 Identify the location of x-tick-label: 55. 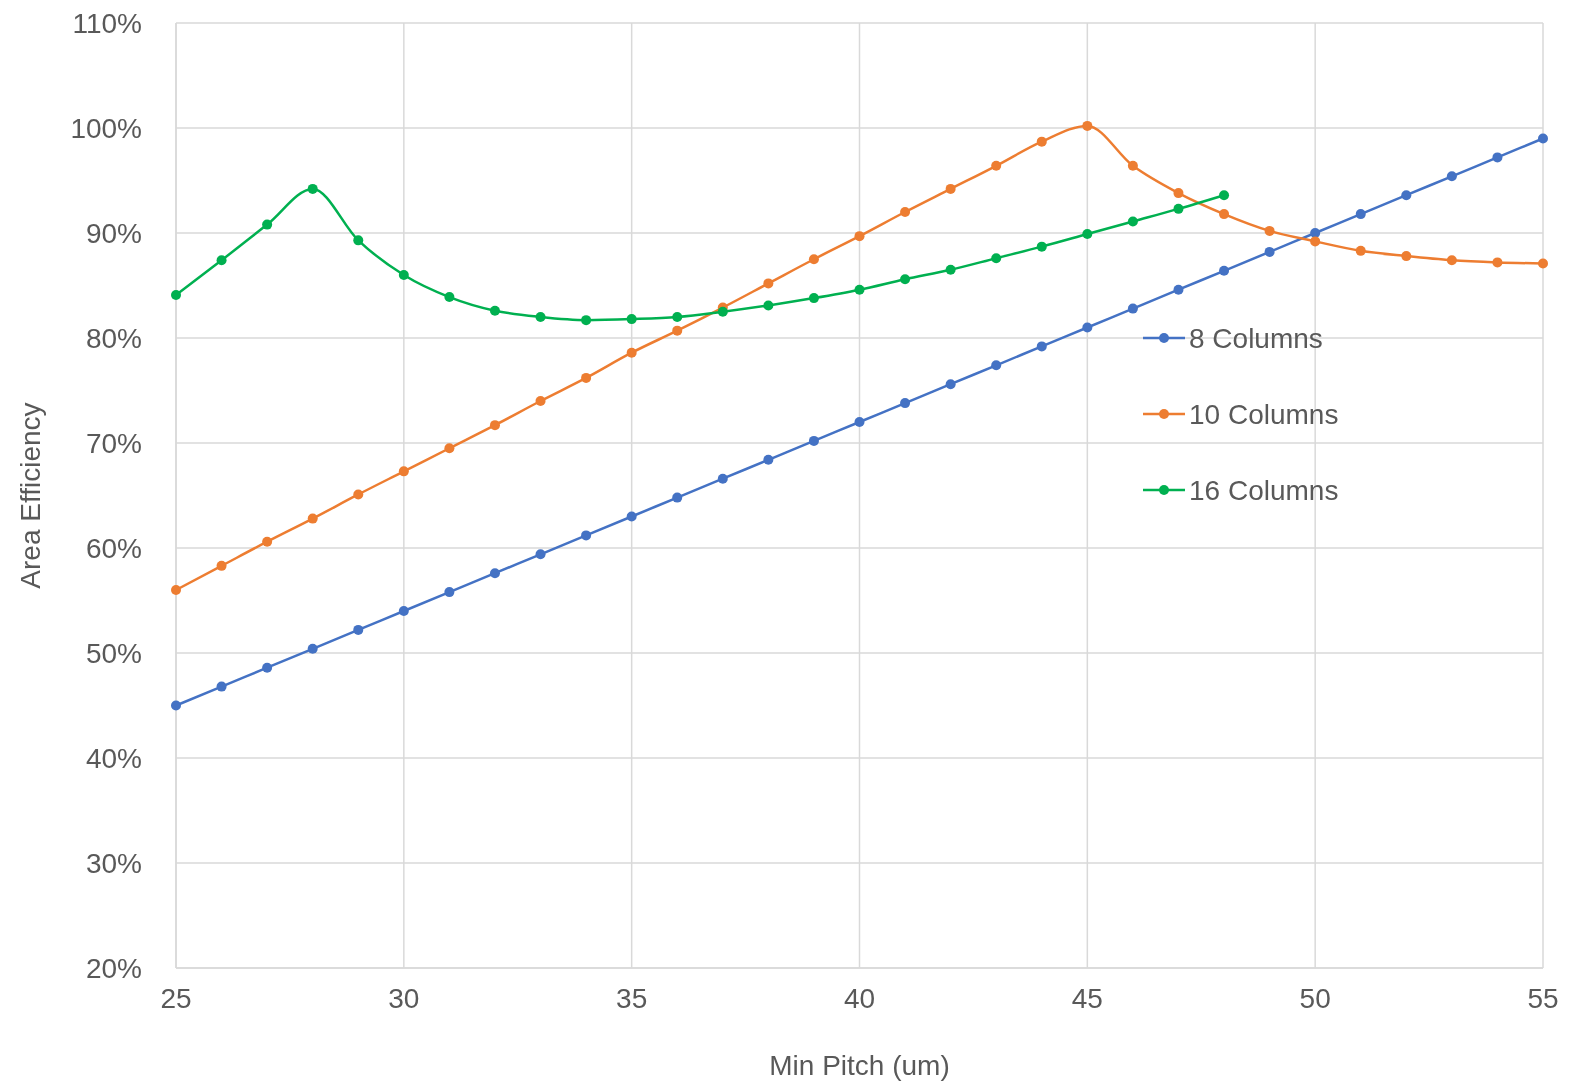
(1543, 998).